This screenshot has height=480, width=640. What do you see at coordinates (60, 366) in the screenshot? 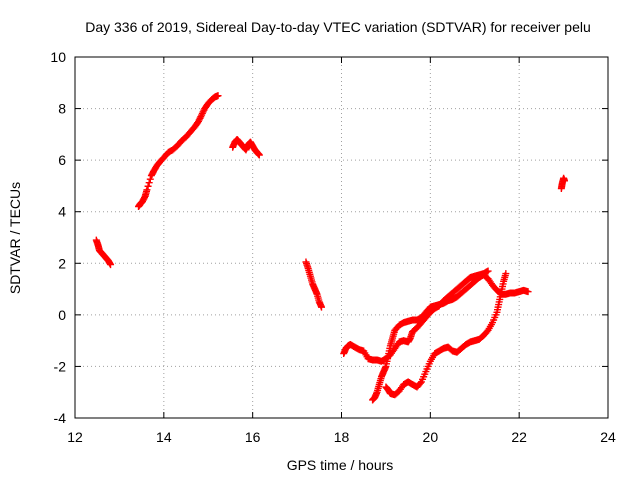
I see `y-tick-label: -2` at bounding box center [60, 366].